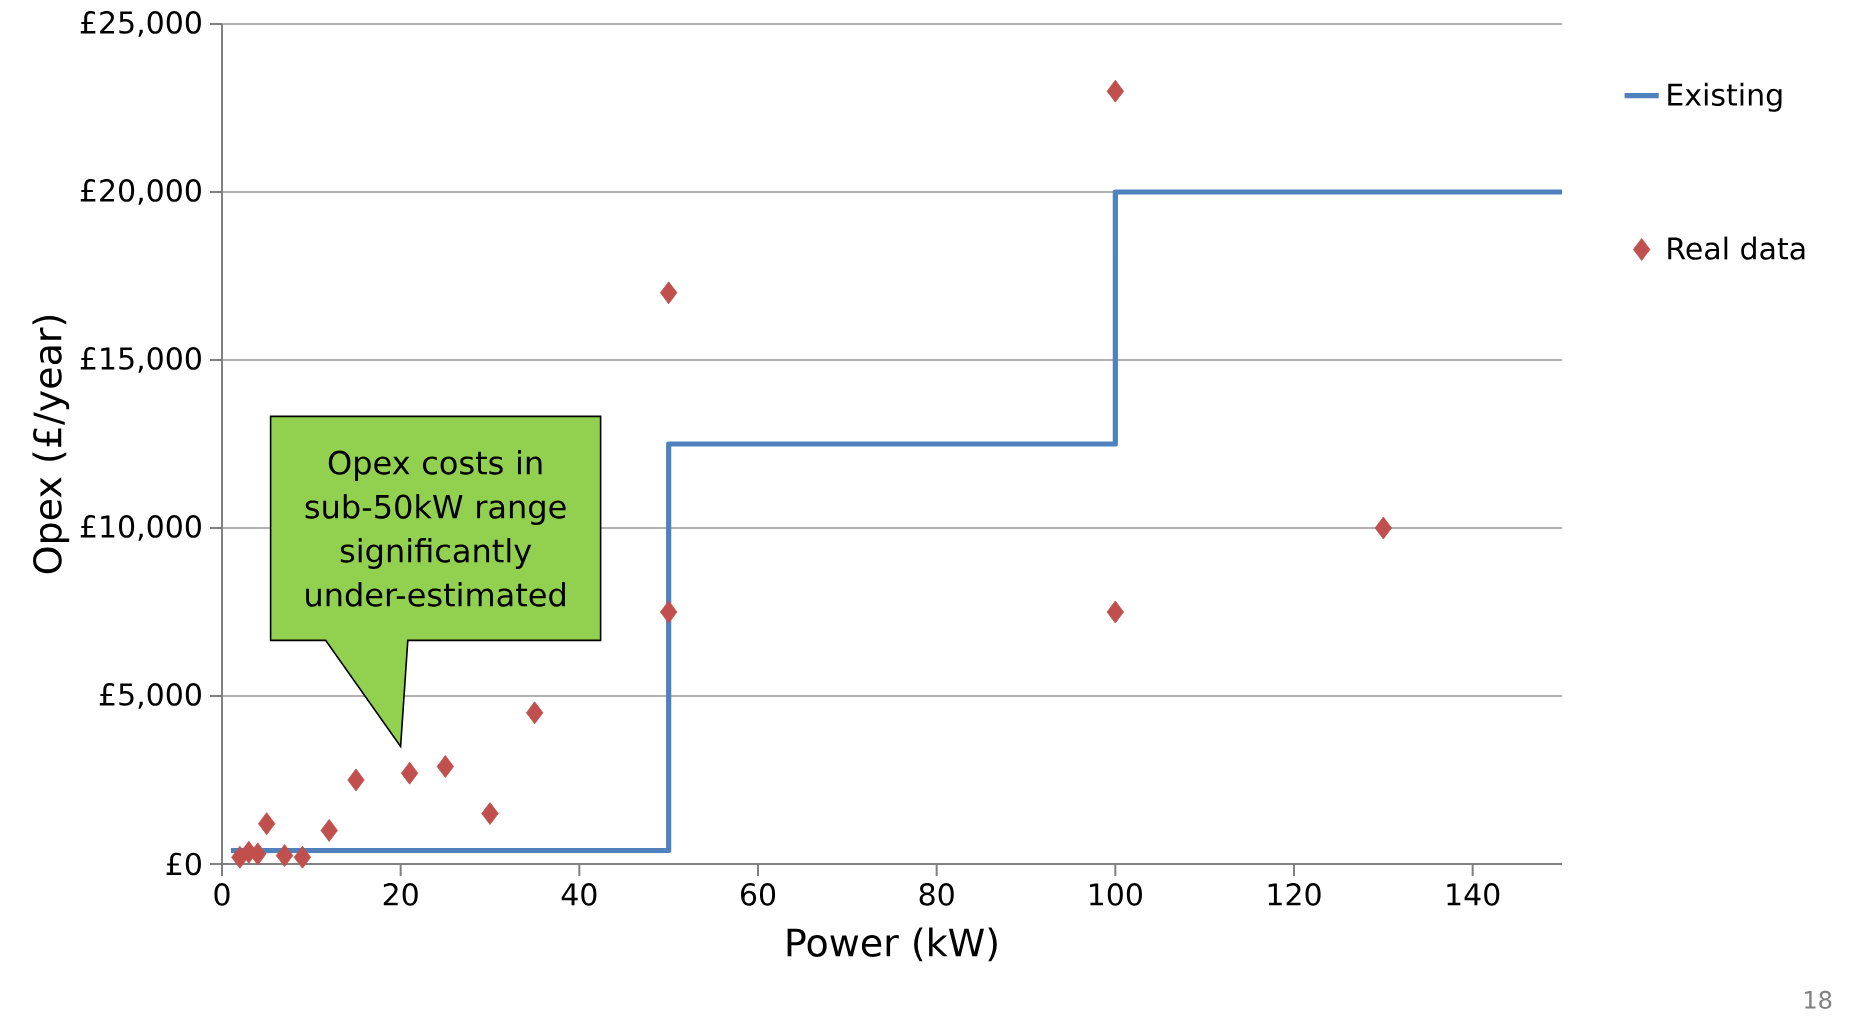 The image size is (1854, 1016). Describe the element at coordinates (1725, 97) in the screenshot. I see `legend-label: Existing` at that location.